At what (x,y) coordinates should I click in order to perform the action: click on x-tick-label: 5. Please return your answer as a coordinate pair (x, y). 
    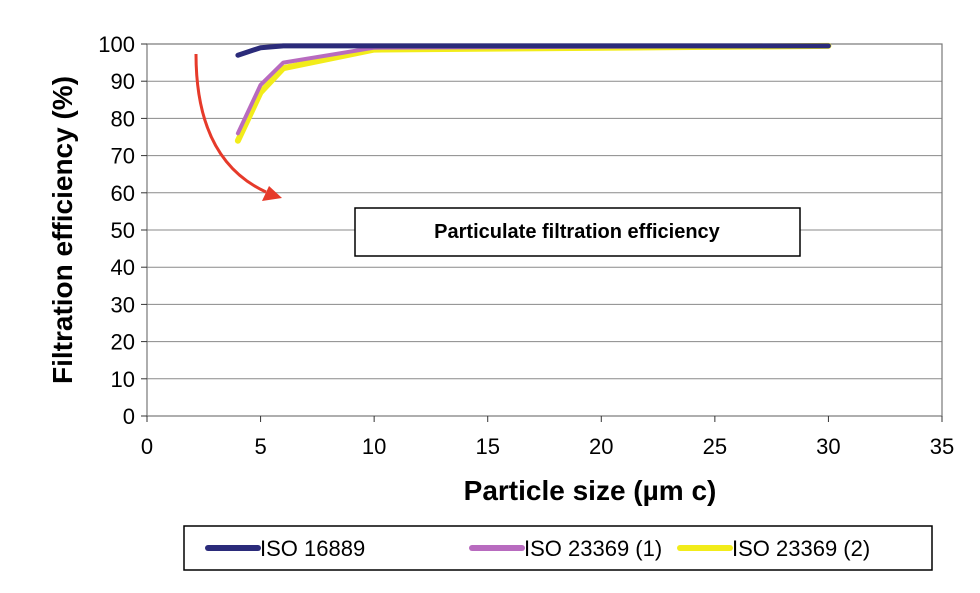
    Looking at the image, I should click on (260, 446).